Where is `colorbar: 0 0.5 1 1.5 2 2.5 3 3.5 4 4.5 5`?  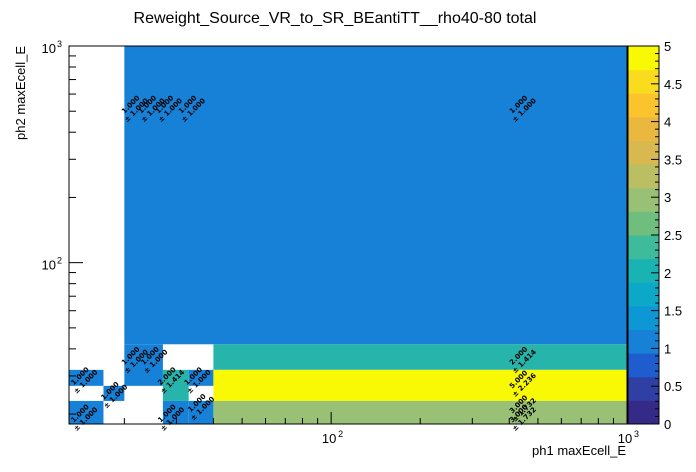 colorbar: 0 0.5 1 1.5 2 2.5 3 3.5 4 4.5 5 is located at coordinates (654, 235).